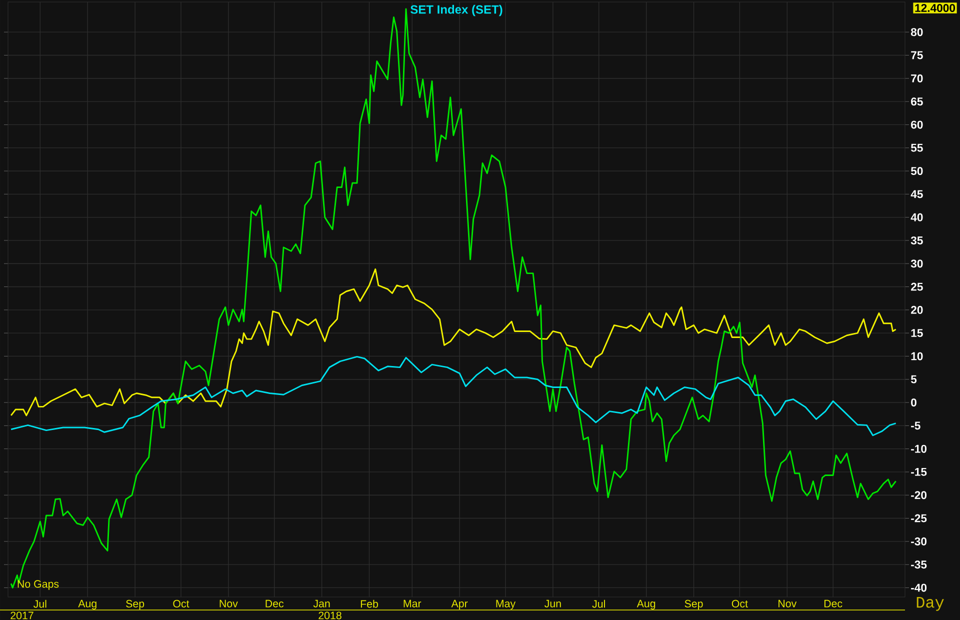 This screenshot has height=620, width=960. I want to click on y-tick-label: -35, so click(919, 564).